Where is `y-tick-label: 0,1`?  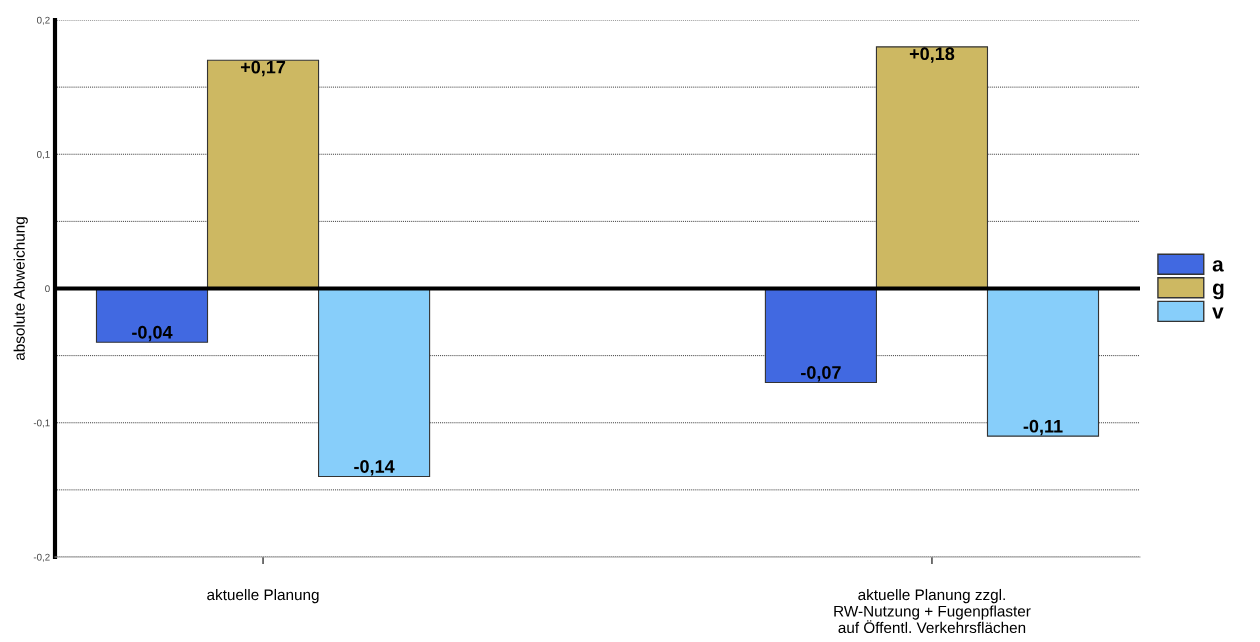 y-tick-label: 0,1 is located at coordinates (43, 155).